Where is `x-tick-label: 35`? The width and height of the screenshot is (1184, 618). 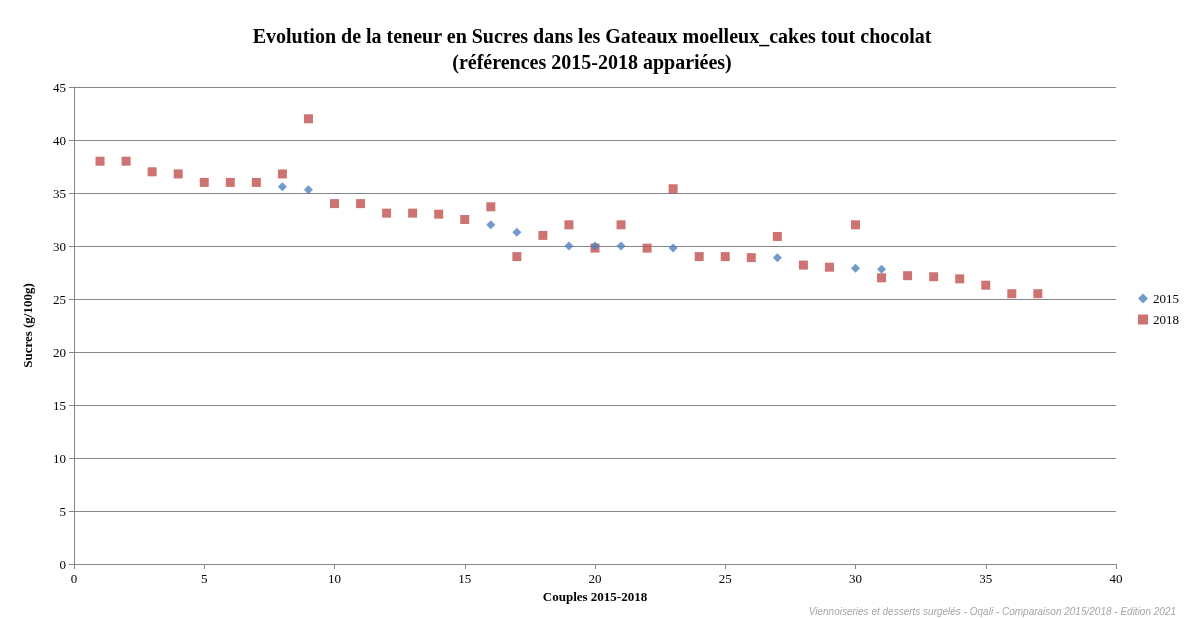
x-tick-label: 35 is located at coordinates (986, 578).